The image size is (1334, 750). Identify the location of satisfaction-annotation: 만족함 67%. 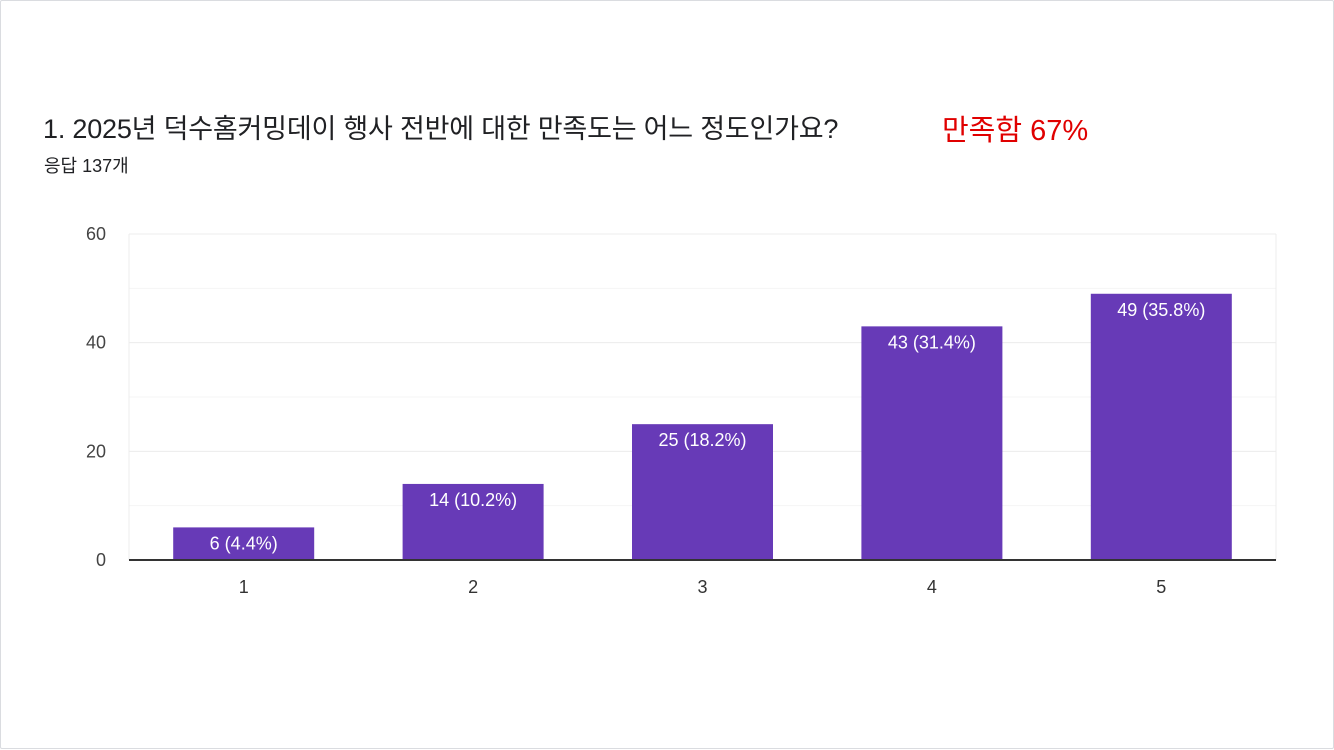
(1015, 131).